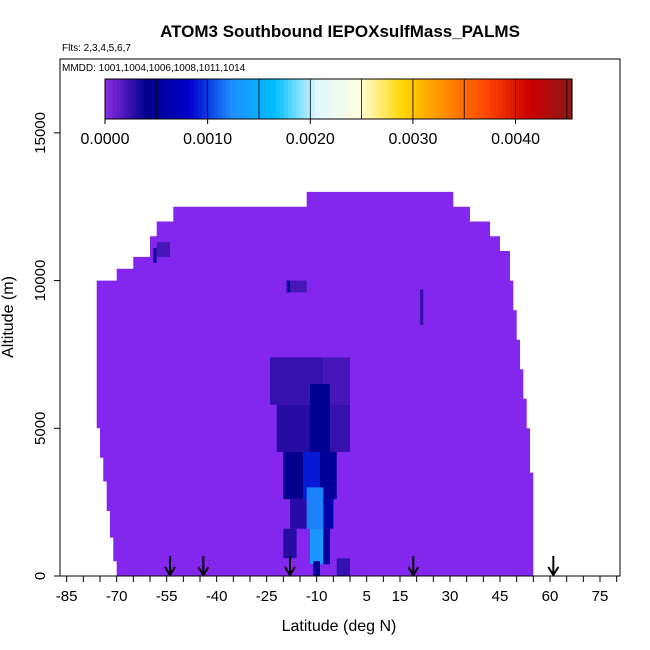  What do you see at coordinates (40, 281) in the screenshot?
I see `y-tick-label: 10000` at bounding box center [40, 281].